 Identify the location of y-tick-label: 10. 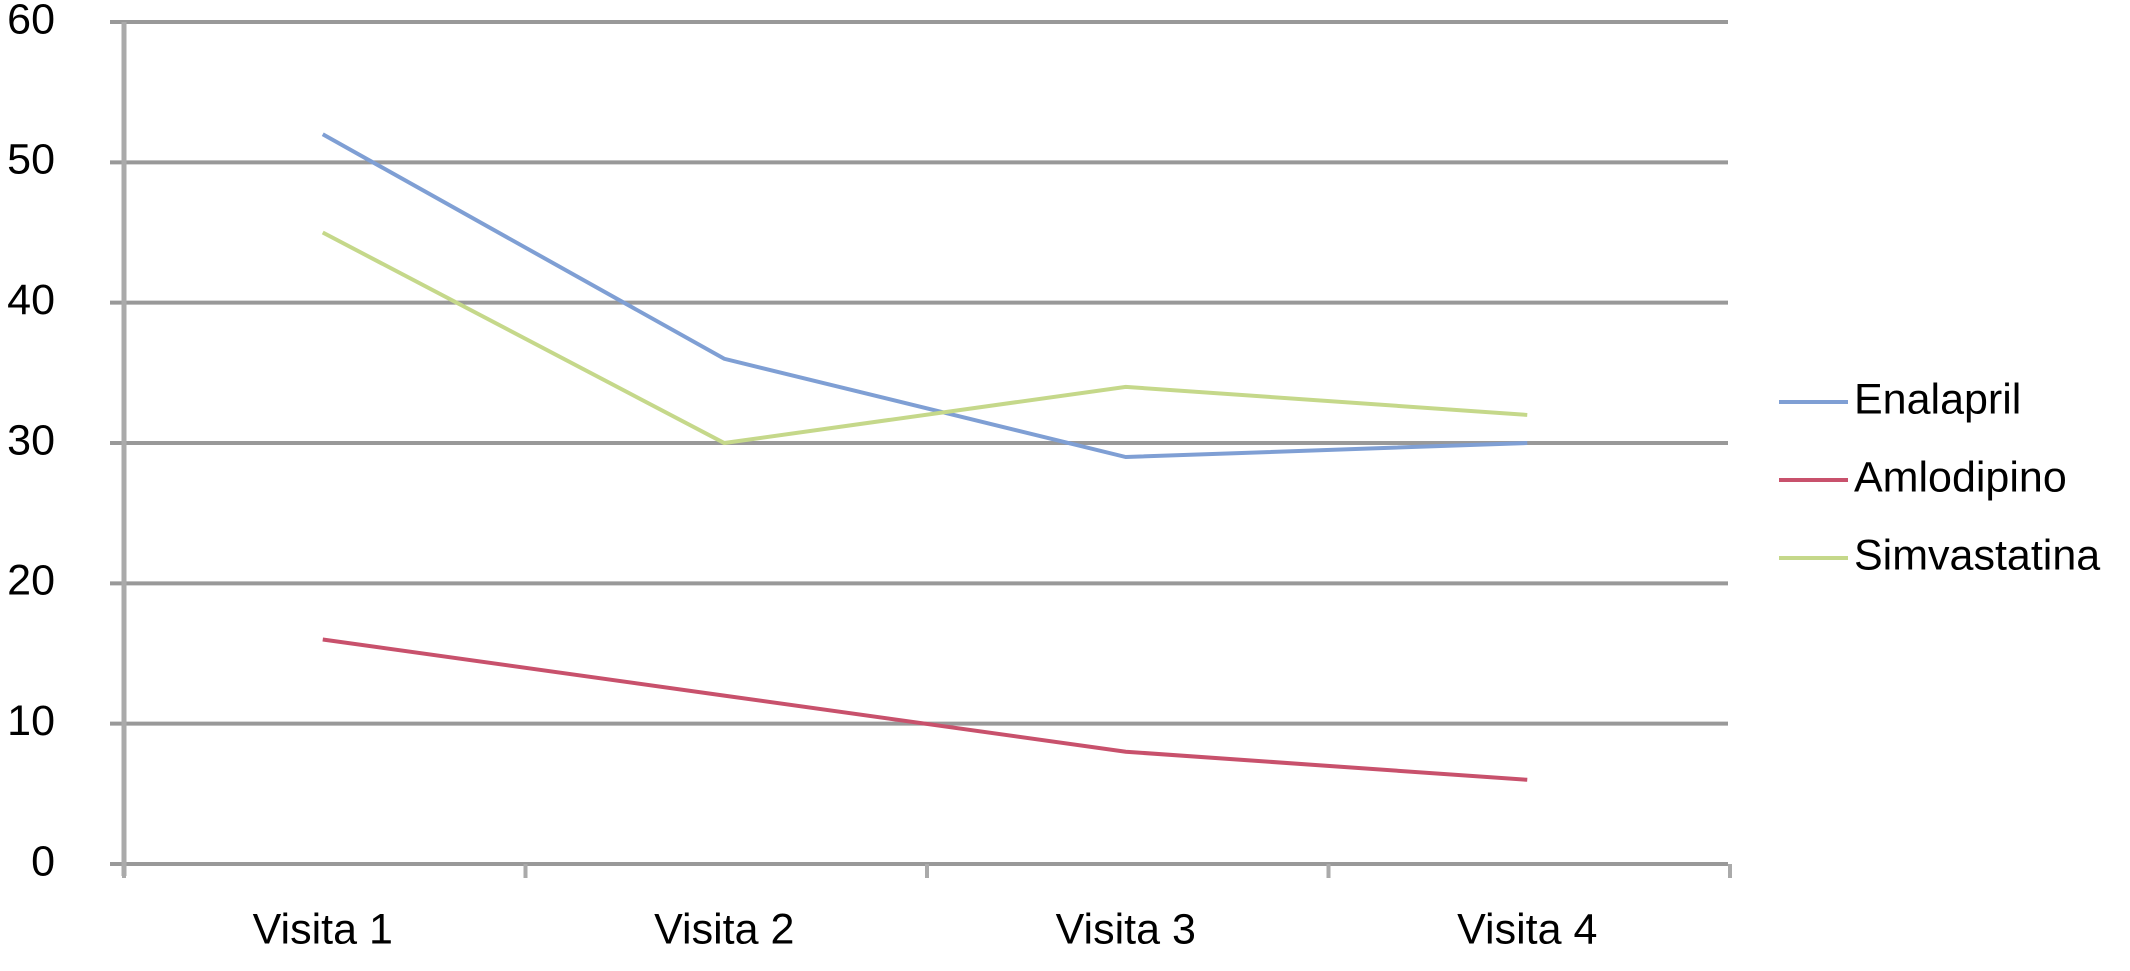
(31, 721).